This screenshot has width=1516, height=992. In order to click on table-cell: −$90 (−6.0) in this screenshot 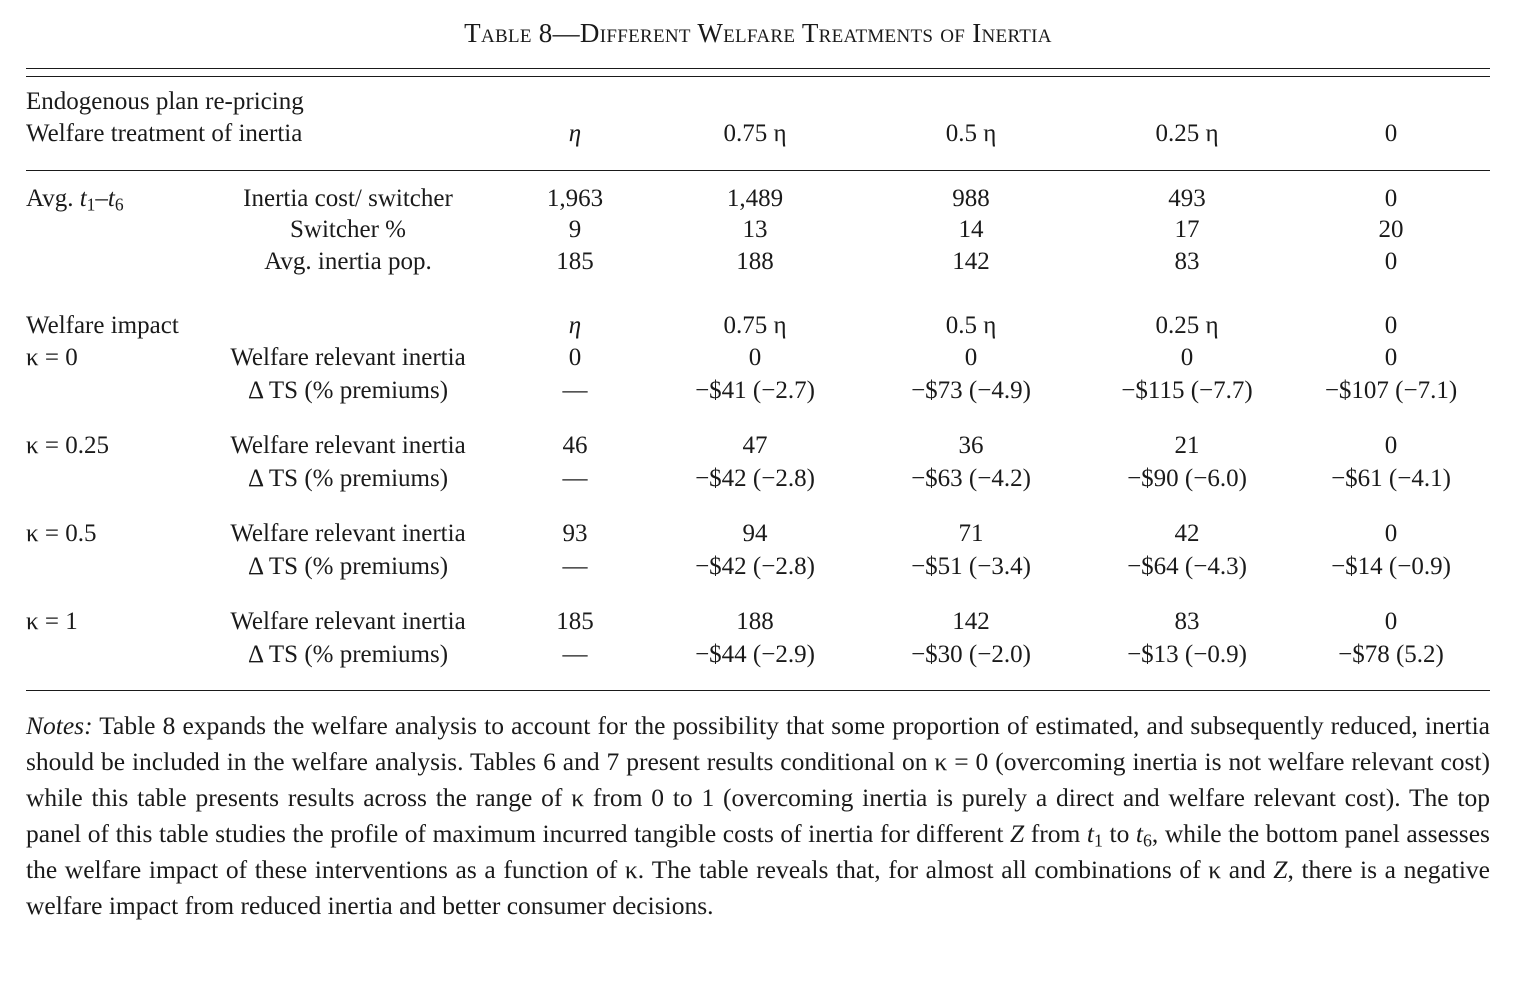, I will do `click(1187, 478)`.